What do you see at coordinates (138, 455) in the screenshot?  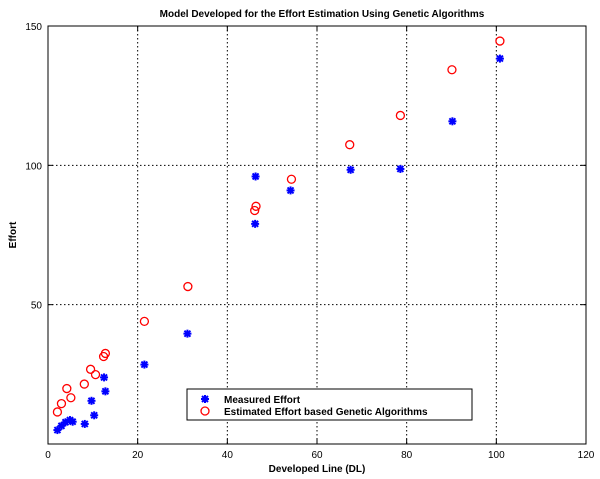 I see `x-tick-label: 20` at bounding box center [138, 455].